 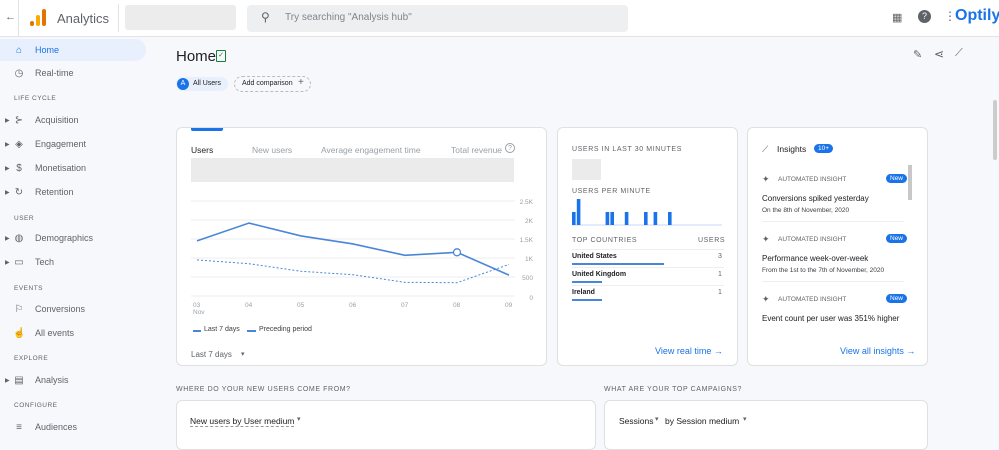 I want to click on insights-icon: ⟋, so click(x=959, y=53).